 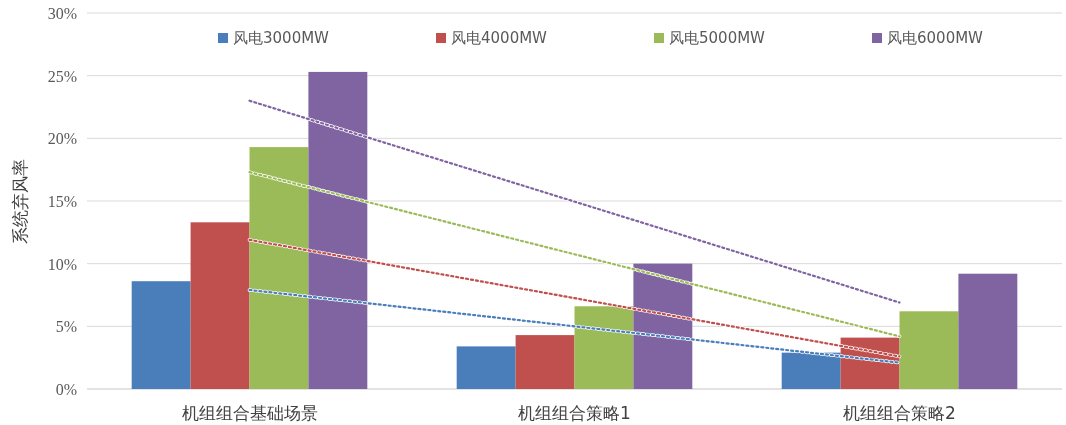 I want to click on y-axis-title: 系统弃风率, so click(x=20, y=201).